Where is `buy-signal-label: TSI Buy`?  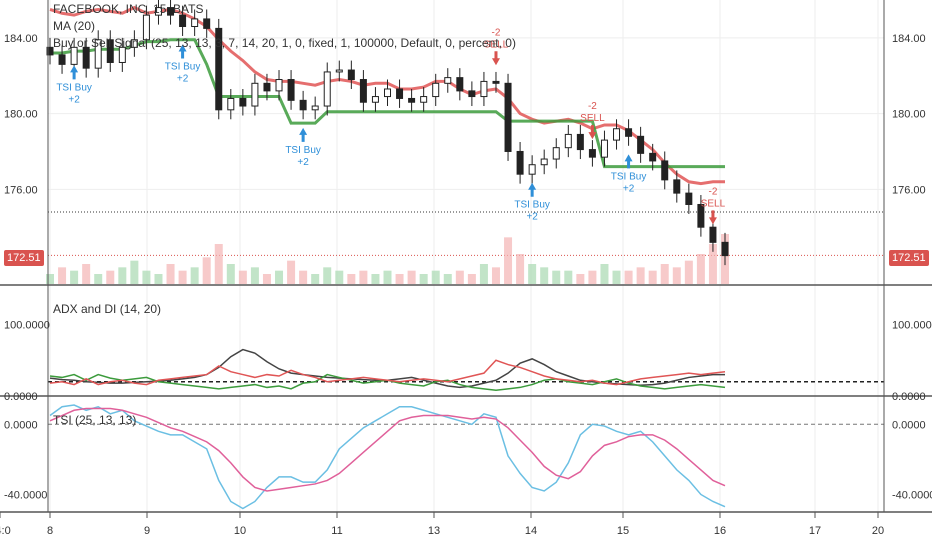 buy-signal-label: TSI Buy is located at coordinates (303, 150).